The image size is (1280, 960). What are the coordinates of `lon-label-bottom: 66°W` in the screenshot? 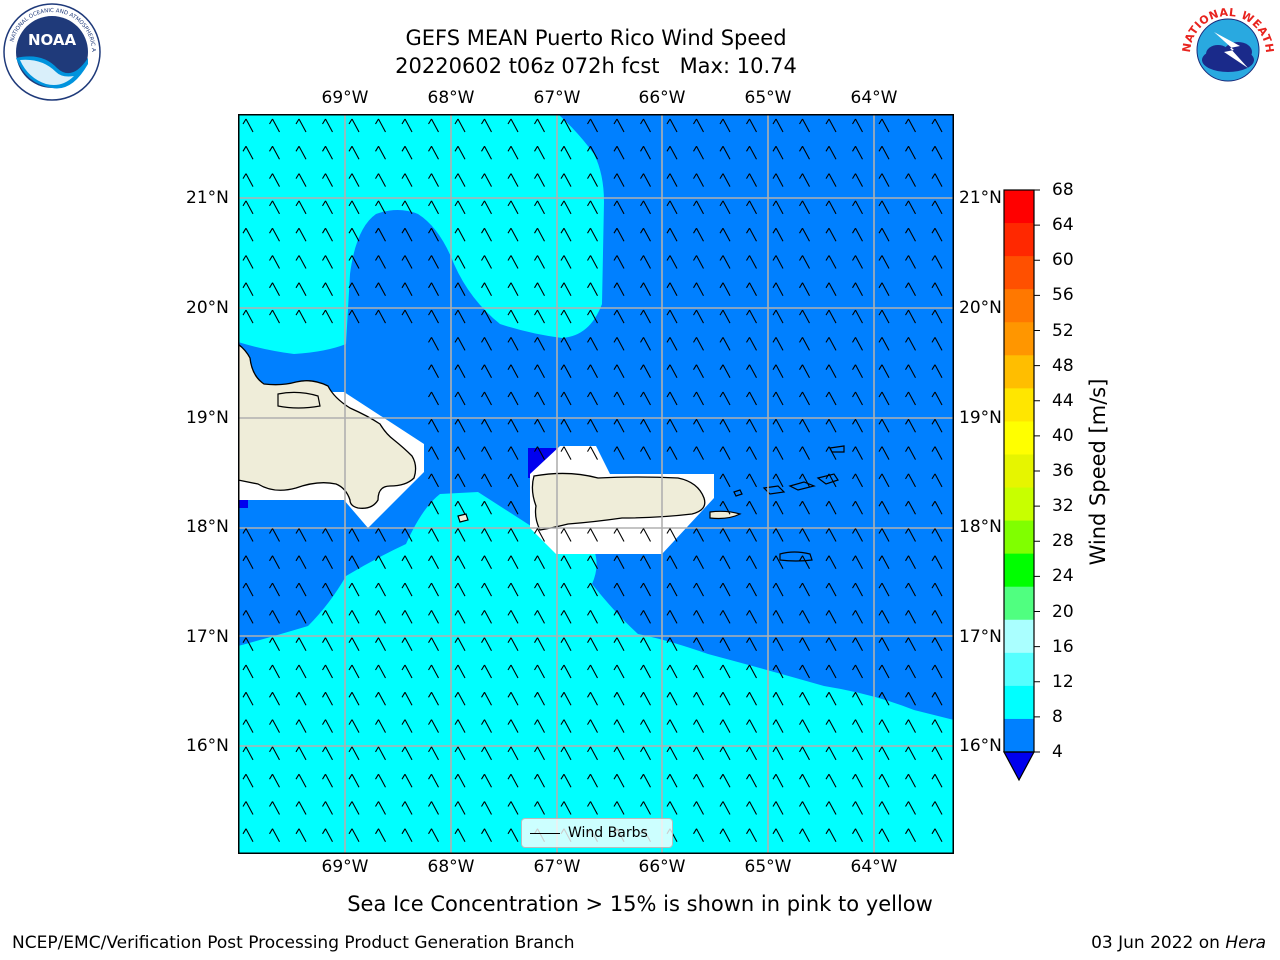 It's located at (662, 867).